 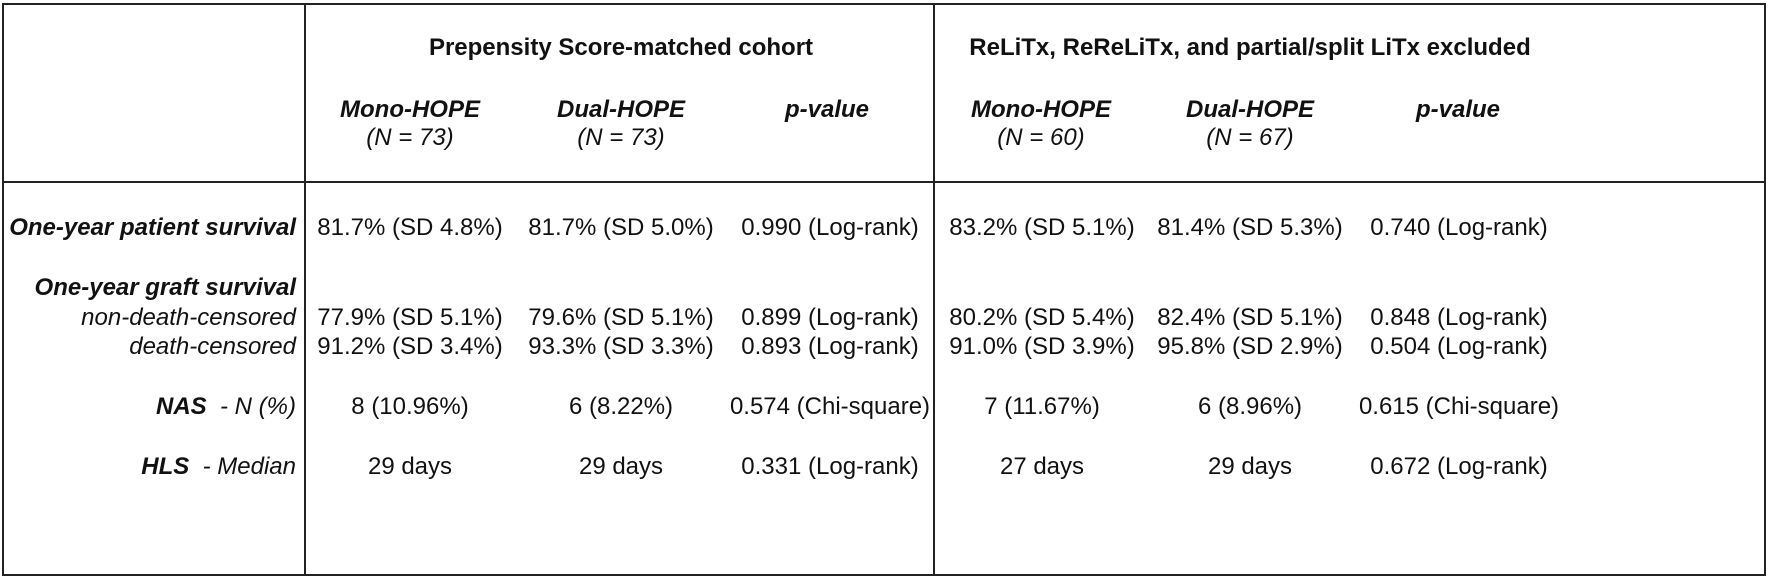 What do you see at coordinates (1041, 123) in the screenshot?
I see `col-header-excl-mono: Mono-HOPE (N = 60)` at bounding box center [1041, 123].